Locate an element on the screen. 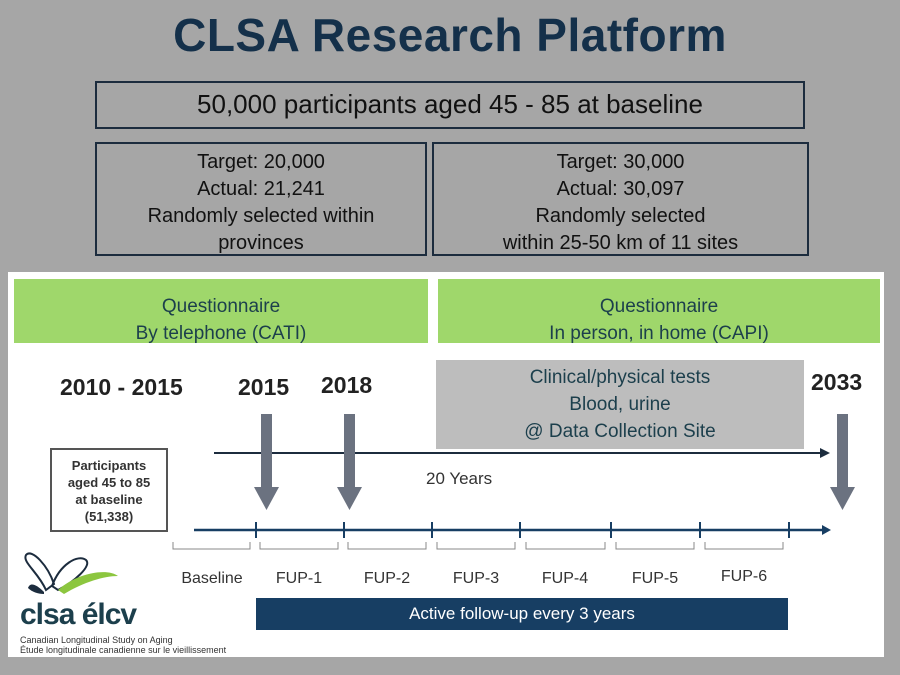 Image resolution: width=900 pixels, height=675 pixels. baseline-line-1: Participants is located at coordinates (109, 465).